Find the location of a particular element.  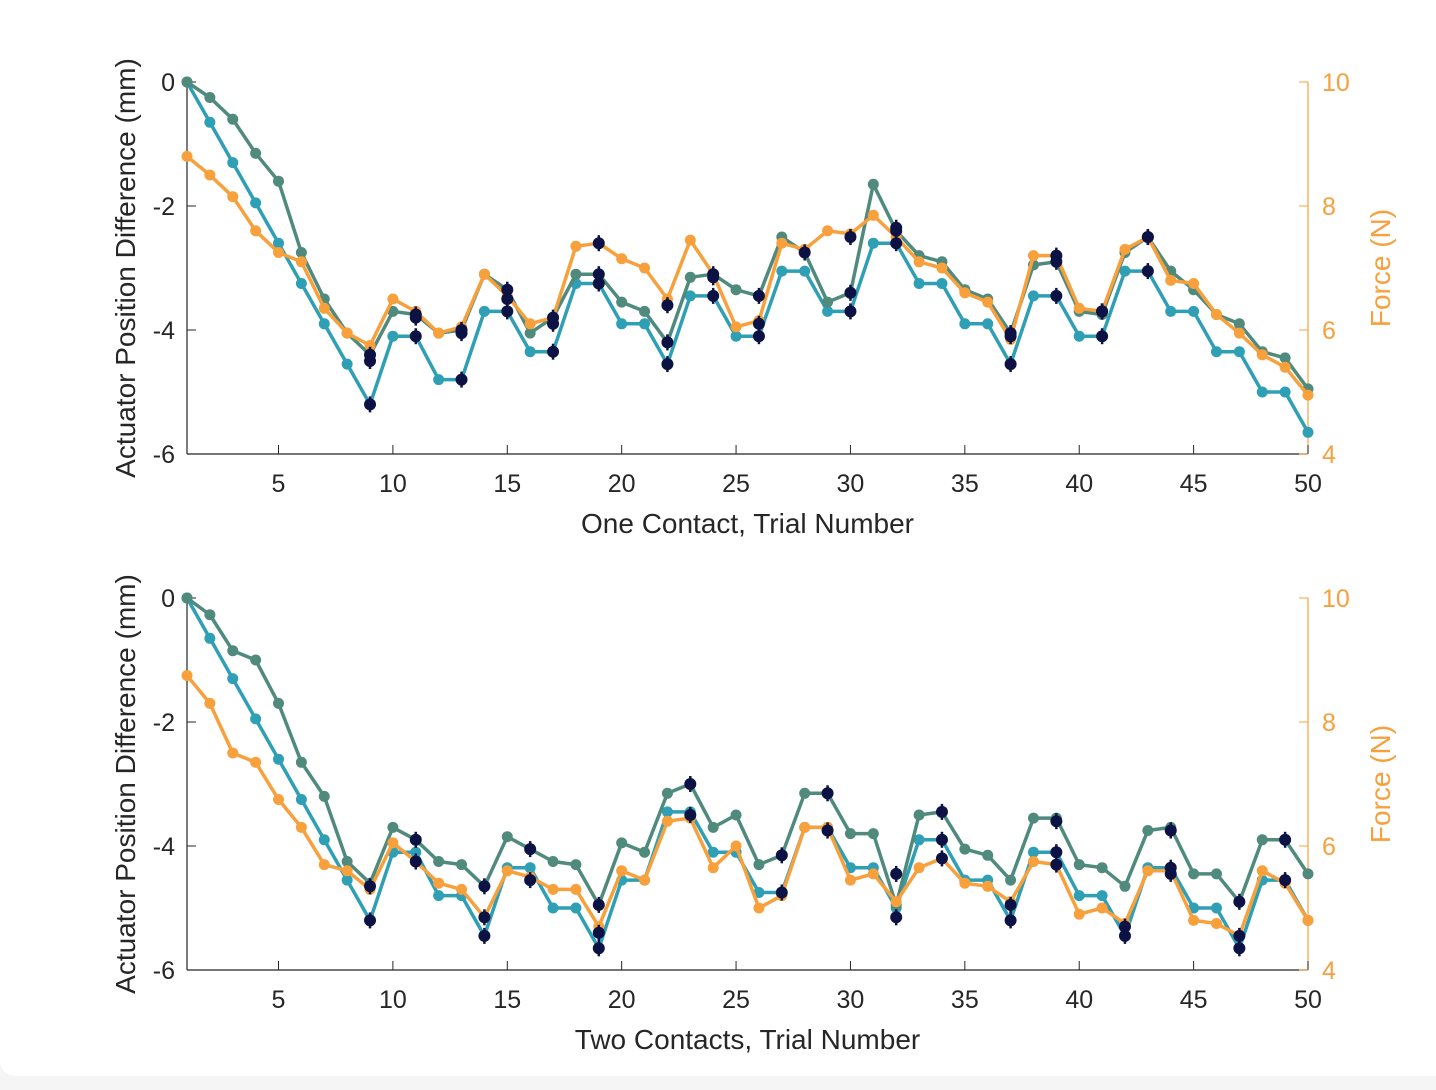

x-tick-label: 25 is located at coordinates (736, 1000).